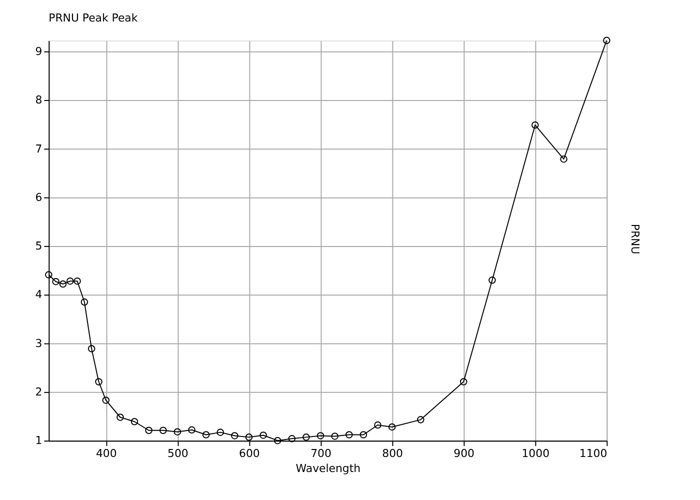 This screenshot has height=500, width=700. What do you see at coordinates (38, 295) in the screenshot?
I see `y-tick-label: 4` at bounding box center [38, 295].